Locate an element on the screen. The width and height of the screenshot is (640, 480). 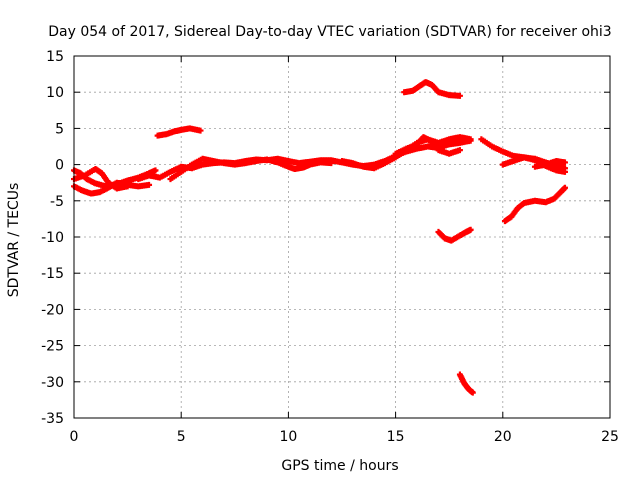
y-tick-label: 0 is located at coordinates (59, 166).